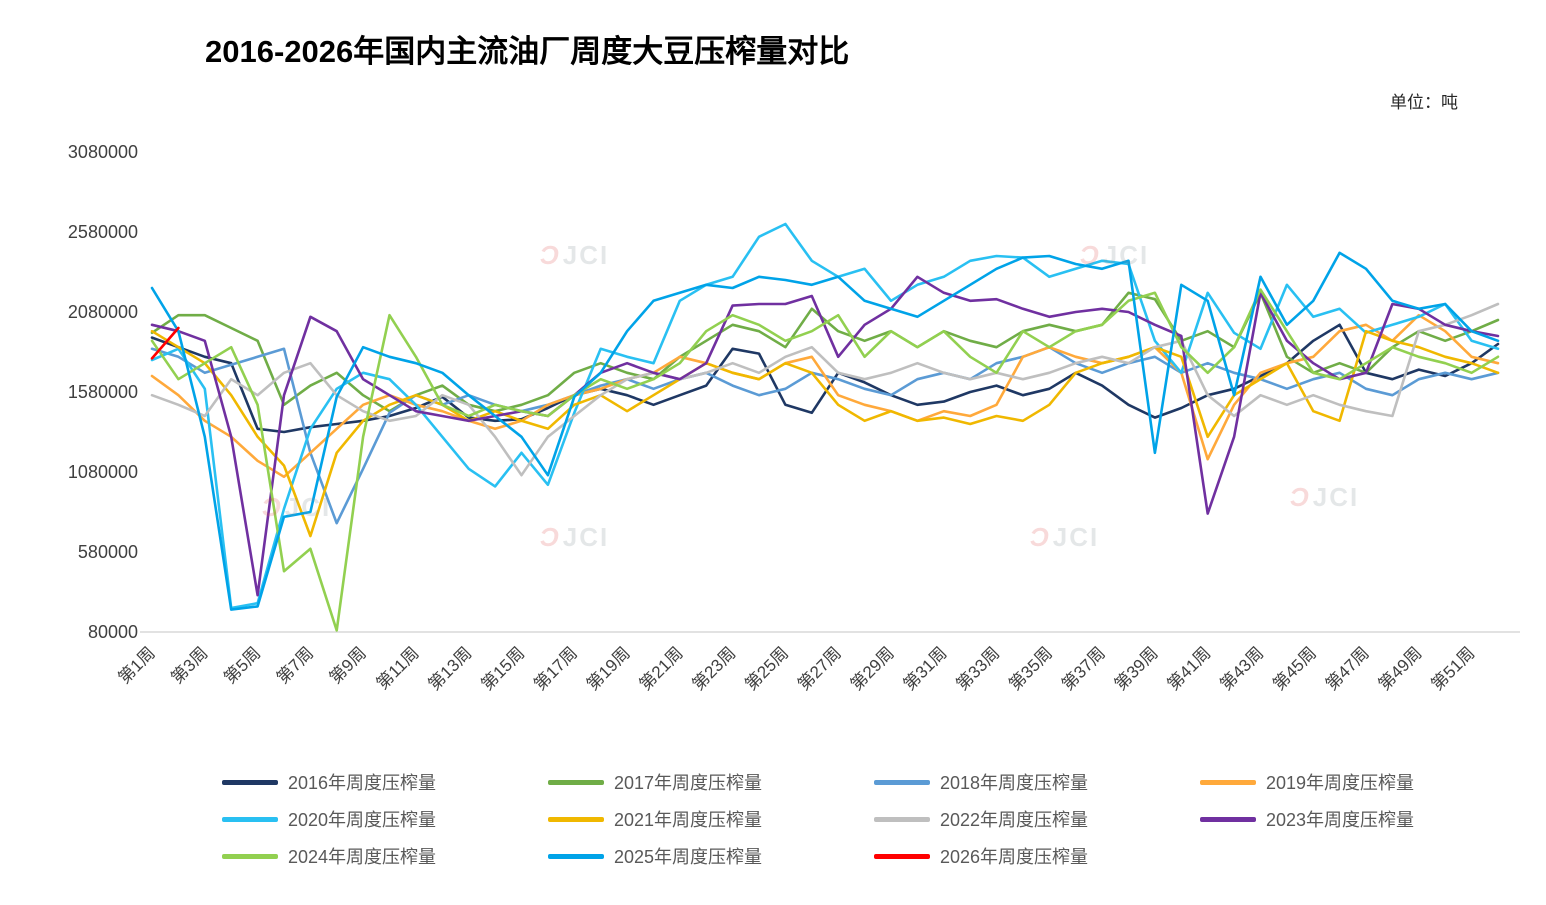 The width and height of the screenshot is (1546, 905). I want to click on y-tick-label: 80000, so click(113, 632).